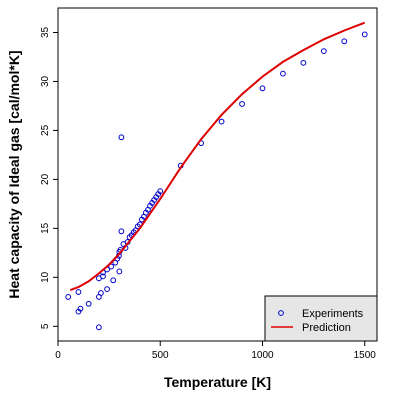  Describe the element at coordinates (333, 314) in the screenshot. I see `legend-experiments-label: Experiments` at that location.